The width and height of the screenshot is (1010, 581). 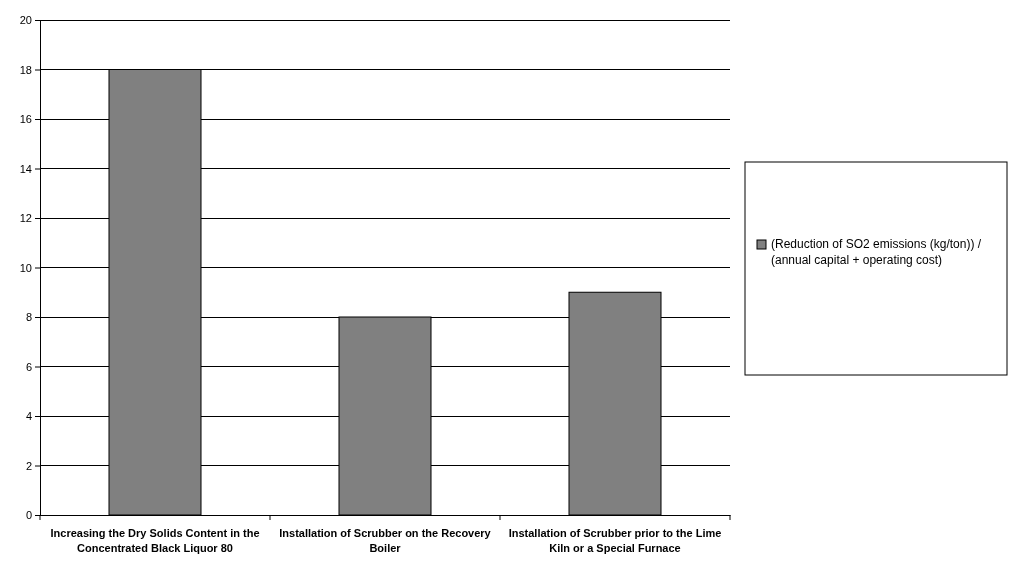 I want to click on y-tick-label: 18, so click(x=25, y=69).